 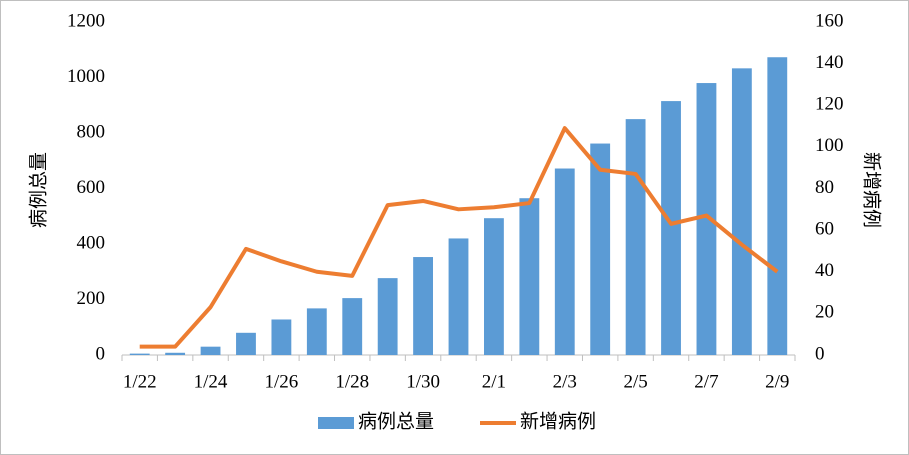 What do you see at coordinates (396, 421) in the screenshot?
I see `legend-label: 病例总量` at bounding box center [396, 421].